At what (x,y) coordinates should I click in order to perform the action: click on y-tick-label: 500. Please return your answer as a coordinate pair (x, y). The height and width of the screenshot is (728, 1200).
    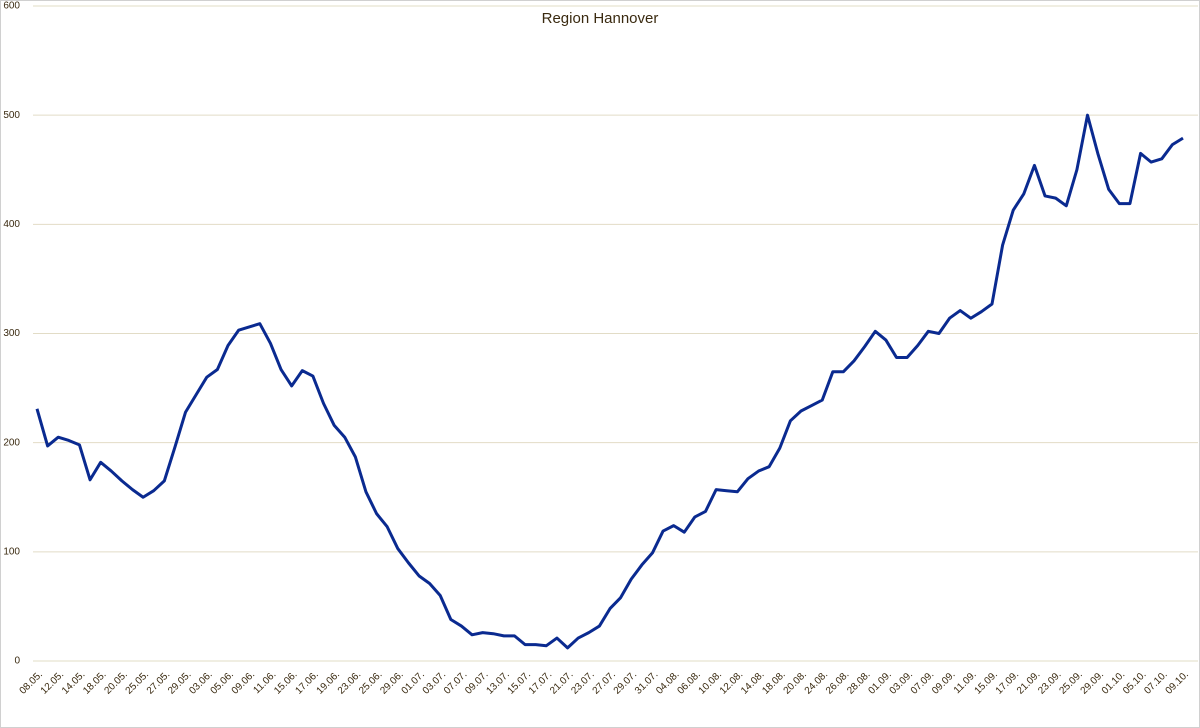
    Looking at the image, I should click on (11, 115).